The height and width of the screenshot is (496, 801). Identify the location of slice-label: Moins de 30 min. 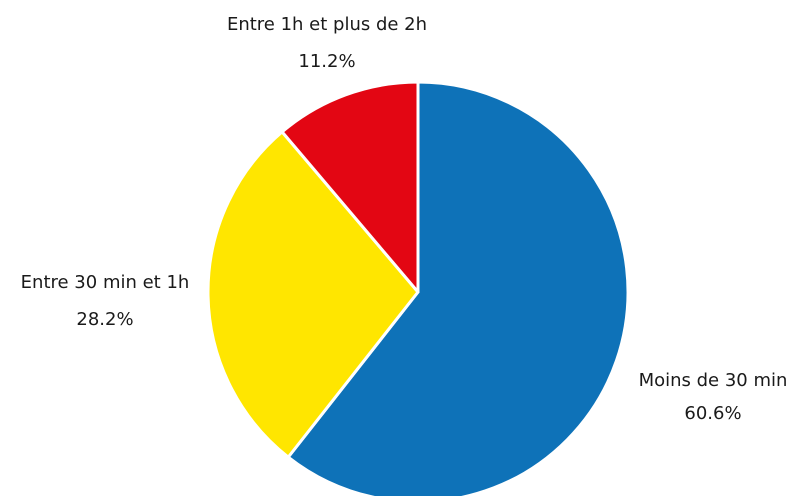
(713, 380).